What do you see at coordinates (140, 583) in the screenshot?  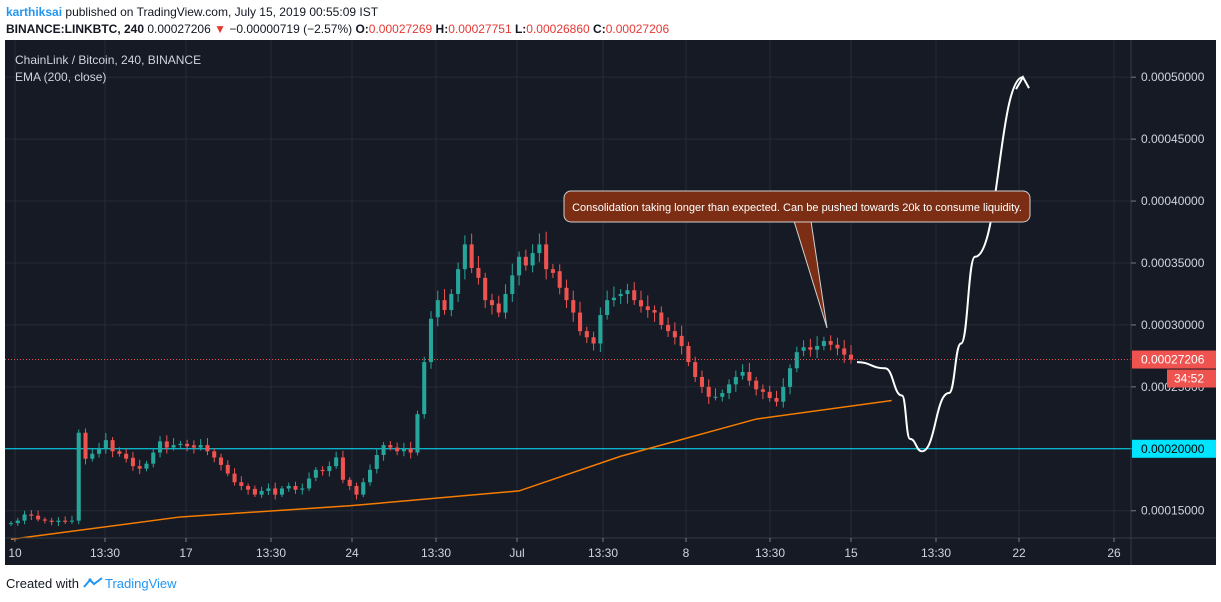 I see `tradingview-link: TradingView` at bounding box center [140, 583].